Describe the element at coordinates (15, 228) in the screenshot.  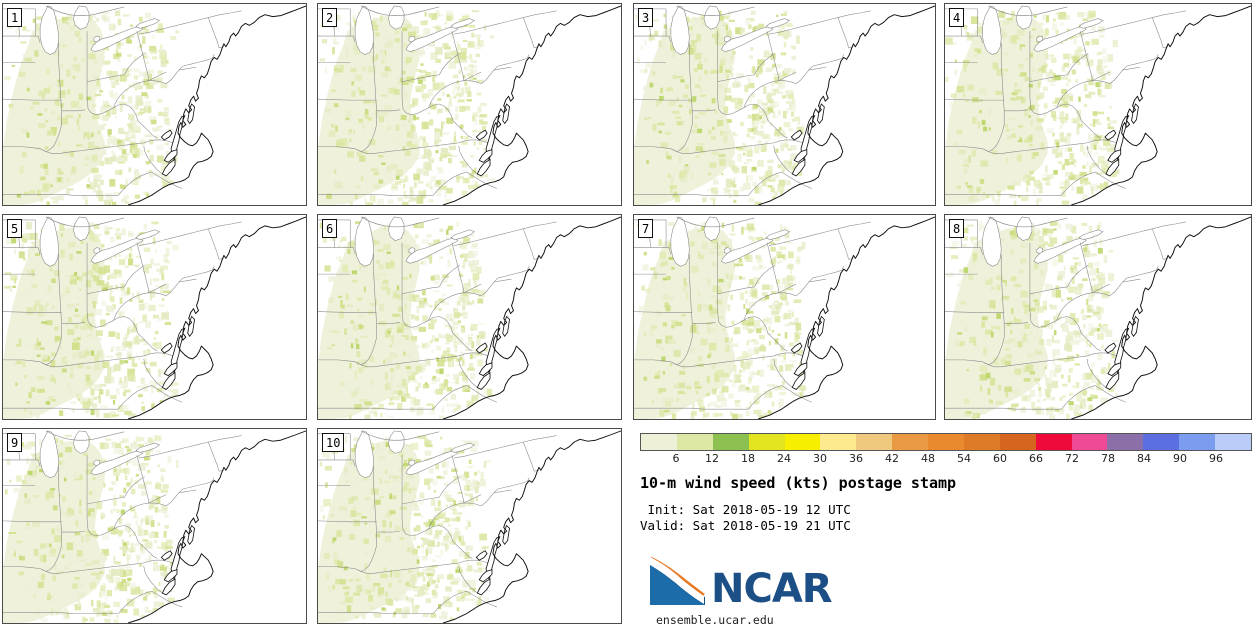
I see `member-number-5: 5` at that location.